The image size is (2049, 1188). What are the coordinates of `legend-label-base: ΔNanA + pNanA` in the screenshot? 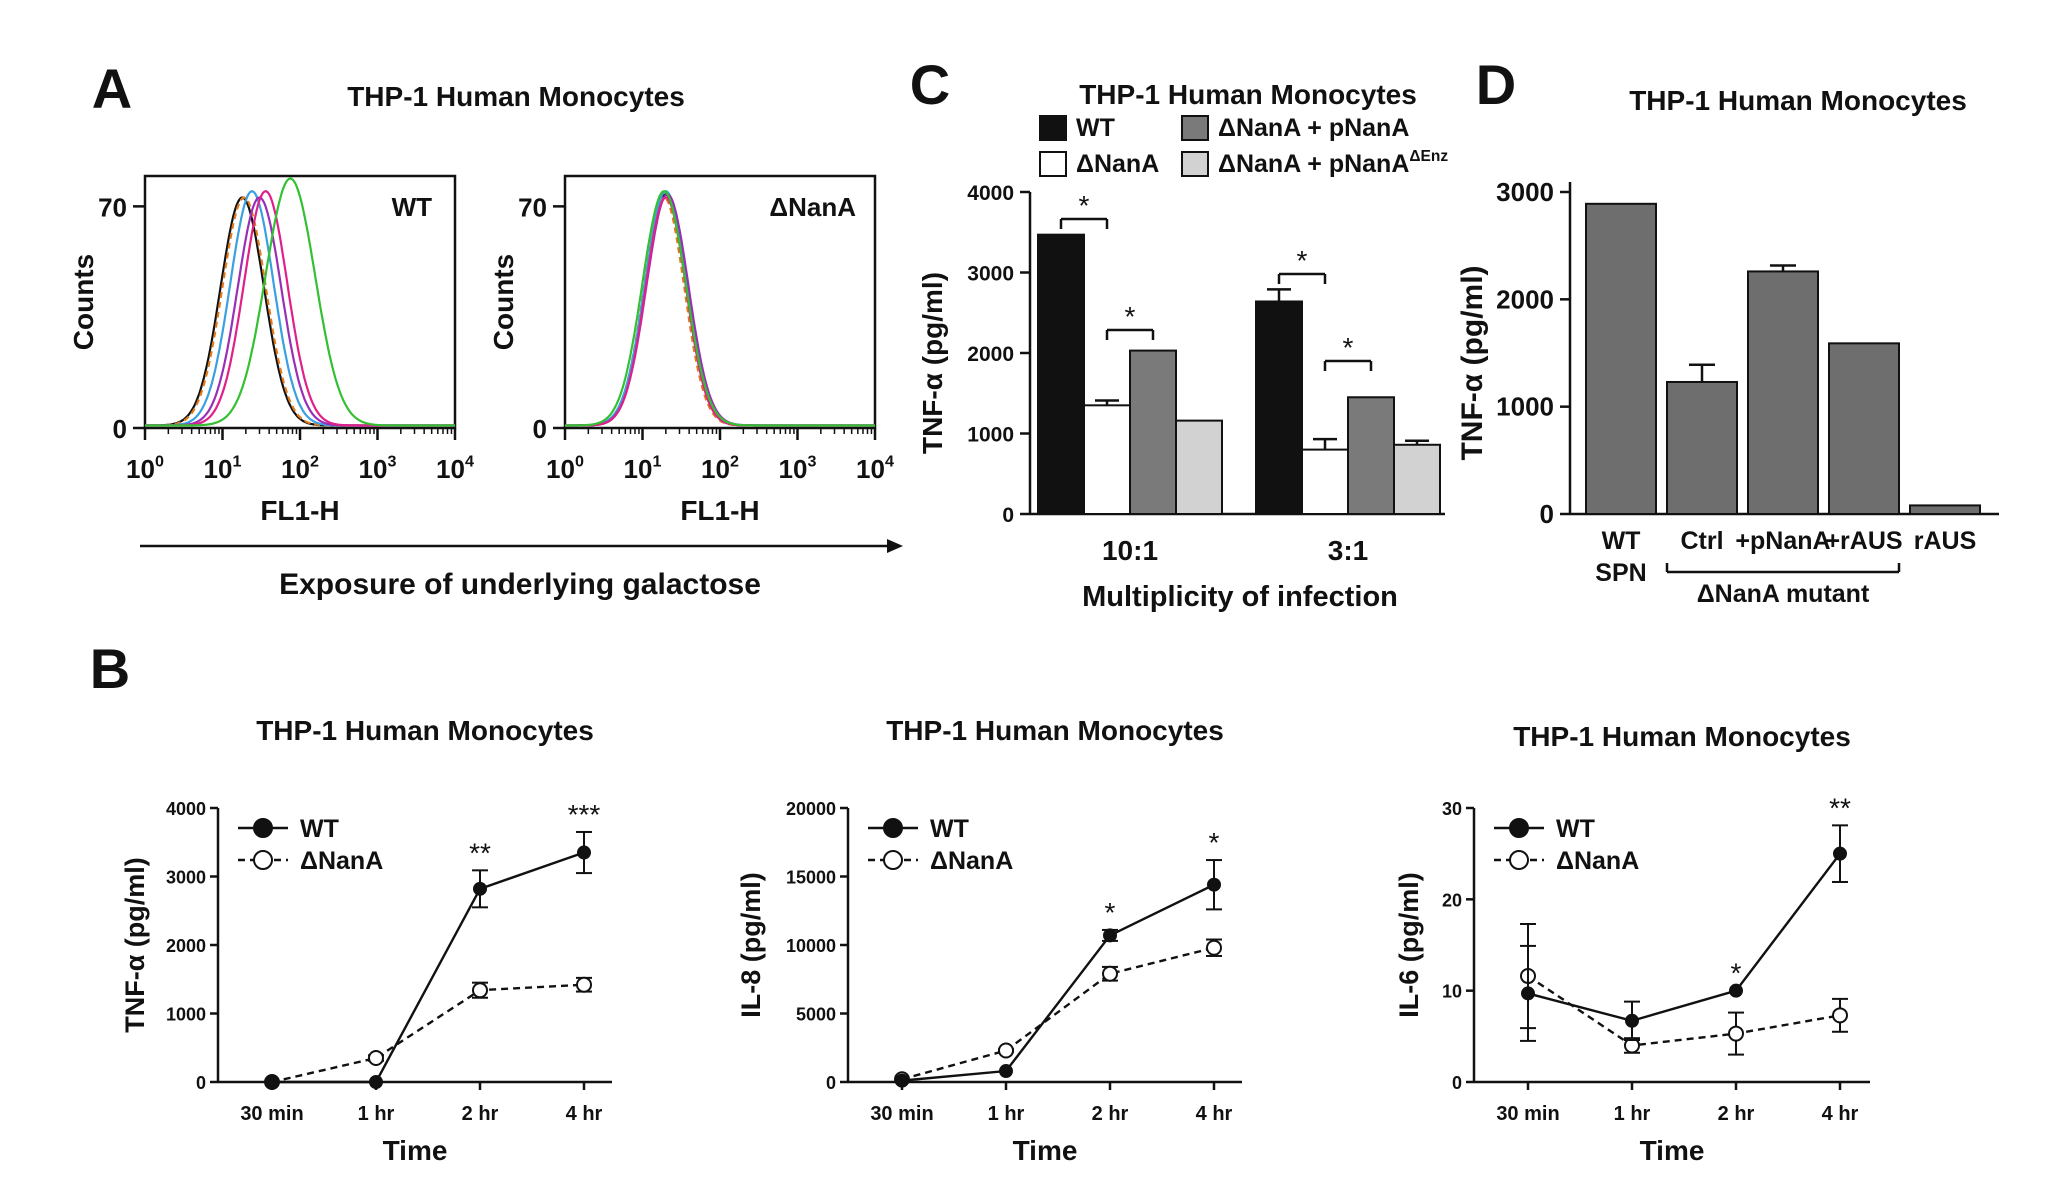 It's located at (1313, 164).